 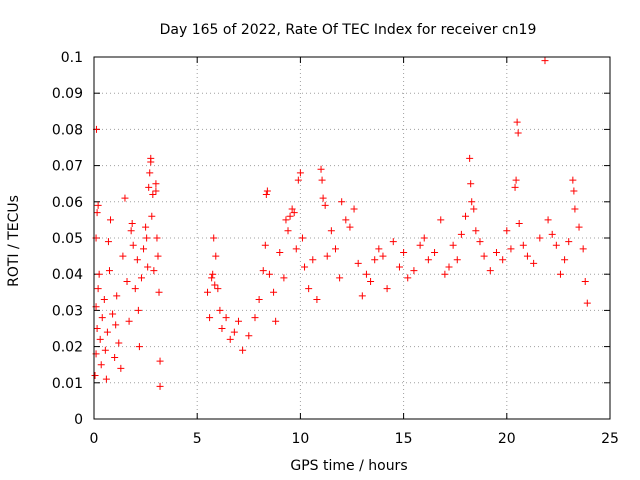 What do you see at coordinates (67, 311) in the screenshot?
I see `y-tick-label: 0.03` at bounding box center [67, 311].